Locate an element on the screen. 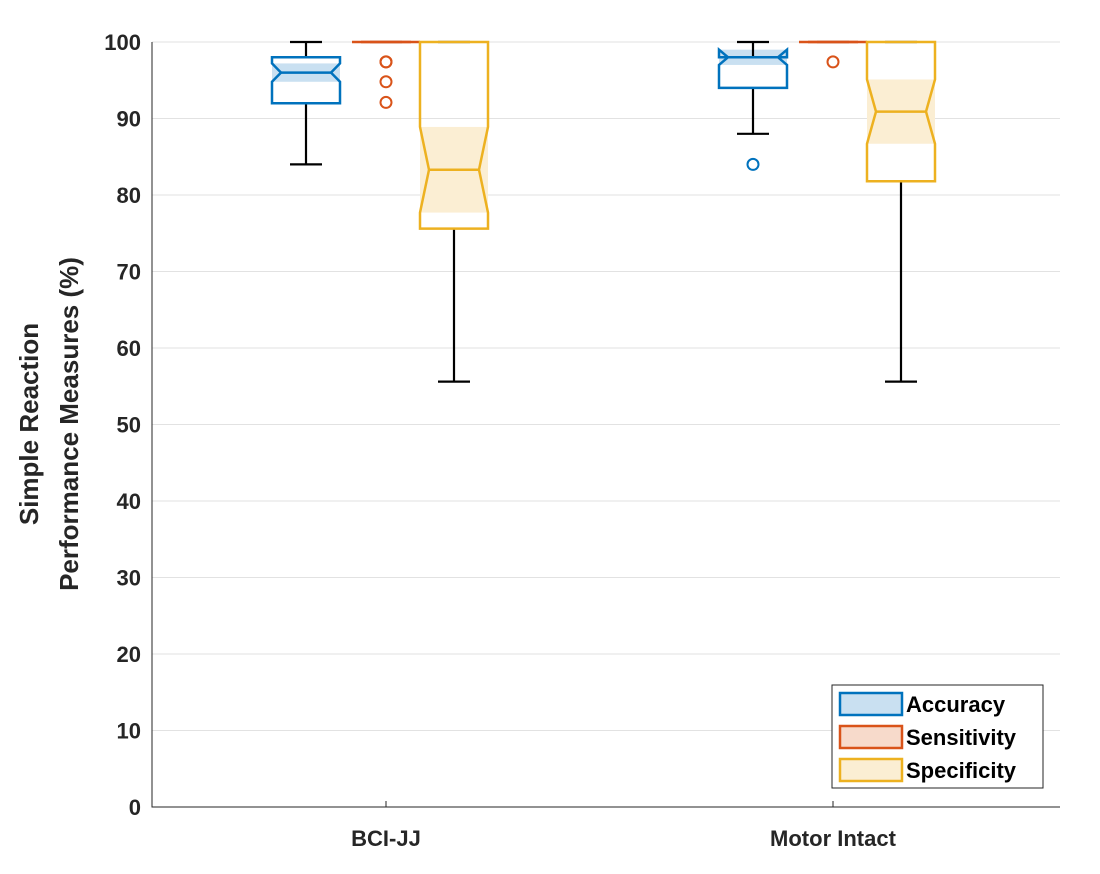  y-tick-label: 10 is located at coordinates (129, 731).